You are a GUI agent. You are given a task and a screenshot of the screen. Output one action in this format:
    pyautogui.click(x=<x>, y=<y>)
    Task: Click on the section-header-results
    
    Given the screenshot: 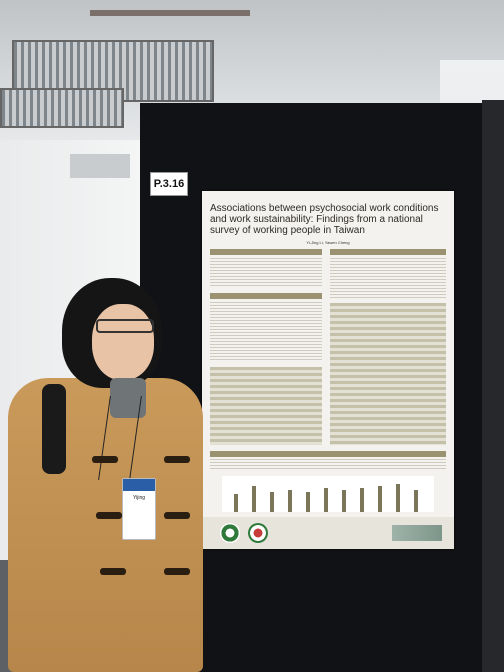 What is the action you would take?
    pyautogui.click(x=266, y=296)
    